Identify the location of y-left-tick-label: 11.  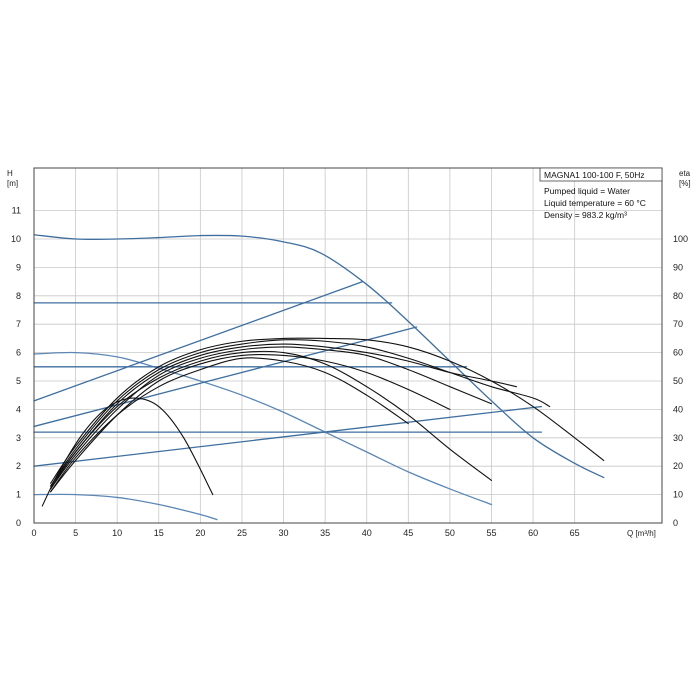
(16, 211).